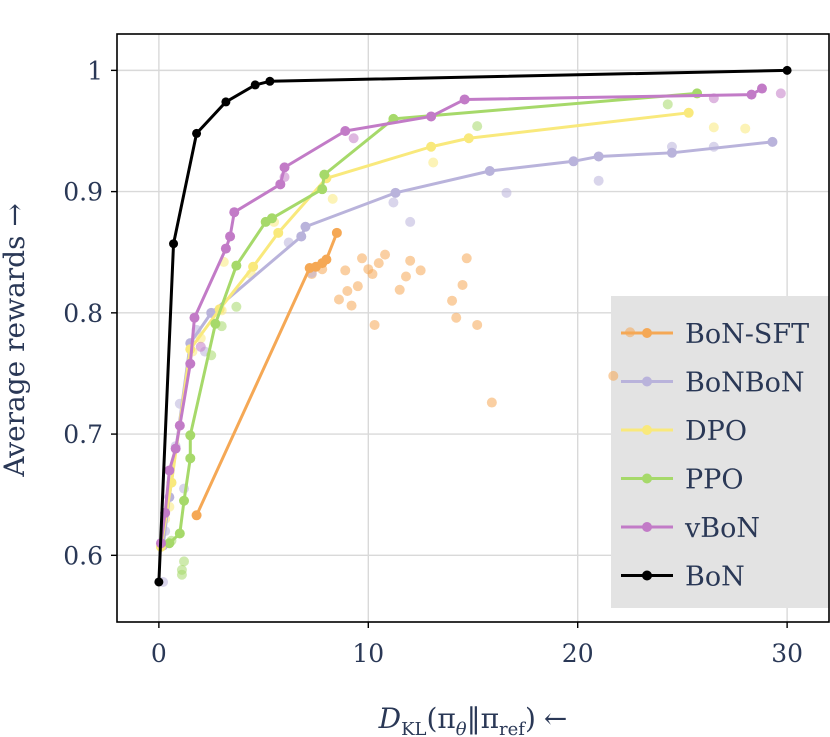 This screenshot has width=830, height=737. I want to click on x-axis-title-open: (π, so click(440, 718).